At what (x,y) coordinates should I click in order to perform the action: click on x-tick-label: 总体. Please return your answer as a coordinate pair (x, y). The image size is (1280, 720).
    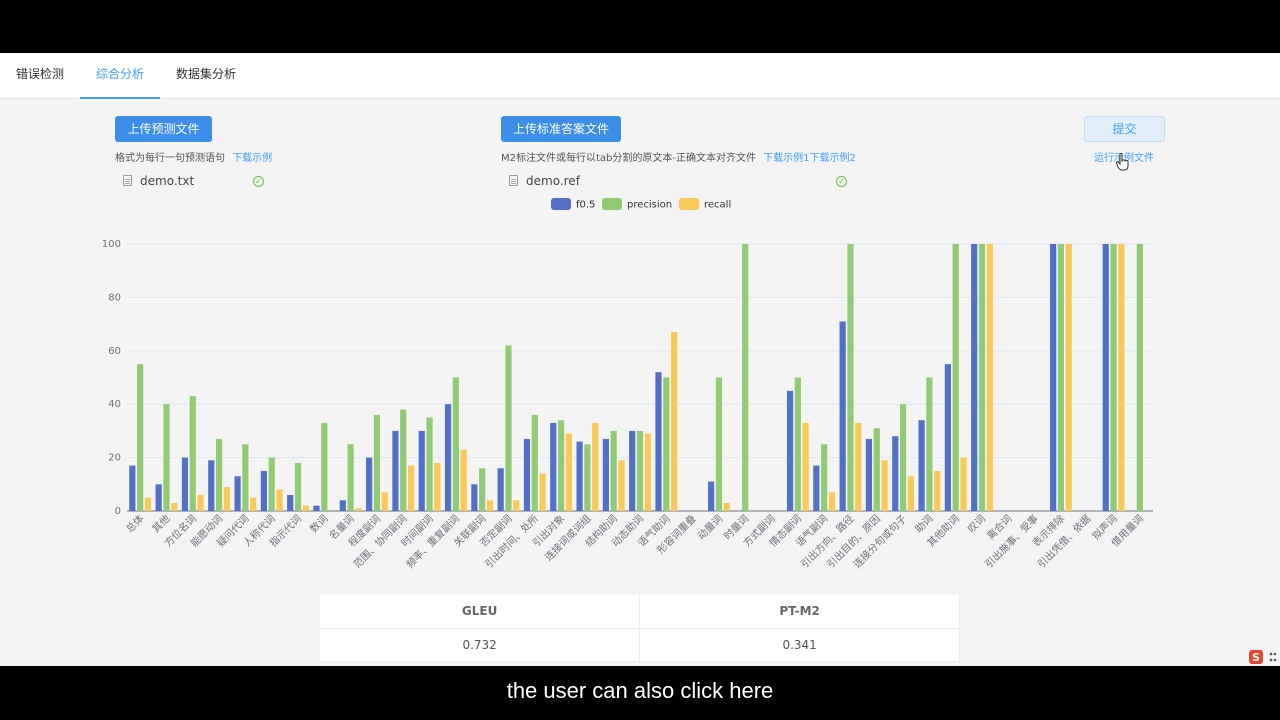
    Looking at the image, I should click on (134, 523).